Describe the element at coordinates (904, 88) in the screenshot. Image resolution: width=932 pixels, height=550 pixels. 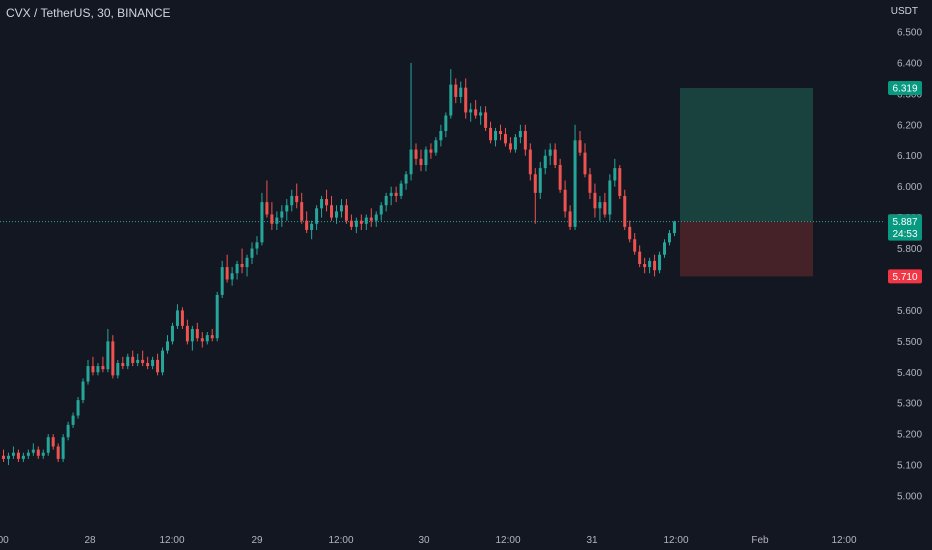
I see `profit-target-tag-value: 6.319` at that location.